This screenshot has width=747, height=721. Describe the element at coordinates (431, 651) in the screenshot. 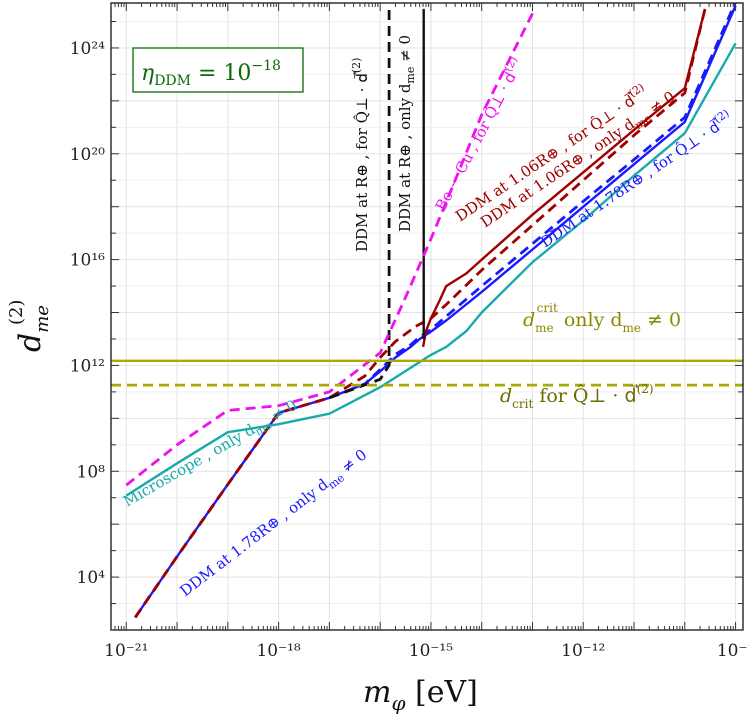

I see `x-tick-label: 10⁻¹⁵` at that location.